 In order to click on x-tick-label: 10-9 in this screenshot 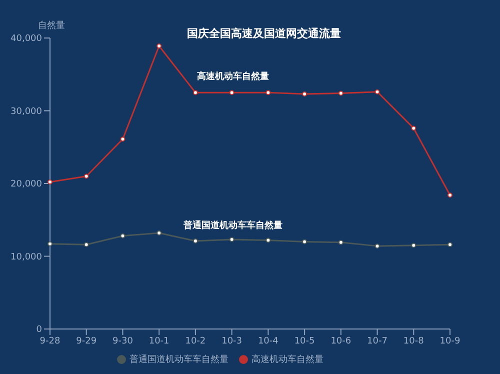, I will do `click(450, 341)`.